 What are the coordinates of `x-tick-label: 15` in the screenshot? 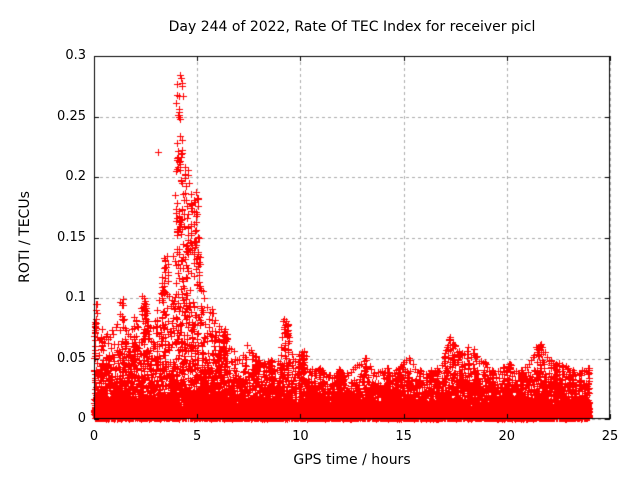 It's located at (403, 436).